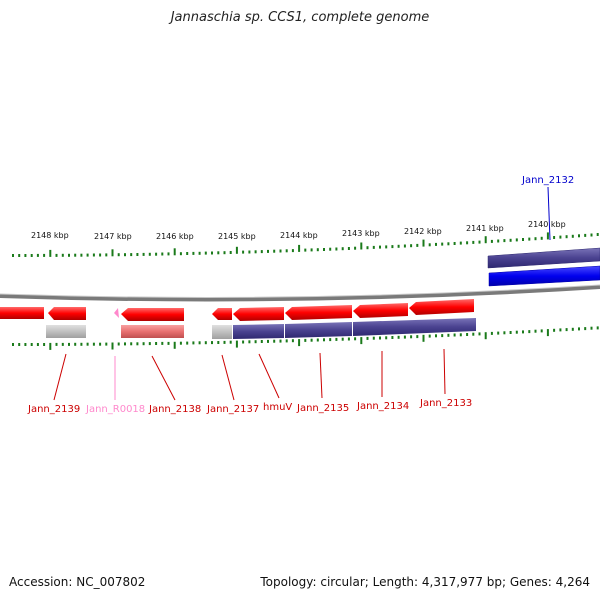 The image size is (600, 600). What do you see at coordinates (115, 409) in the screenshot?
I see `gene-label-Jann_R0018: Jann_R0018` at bounding box center [115, 409].